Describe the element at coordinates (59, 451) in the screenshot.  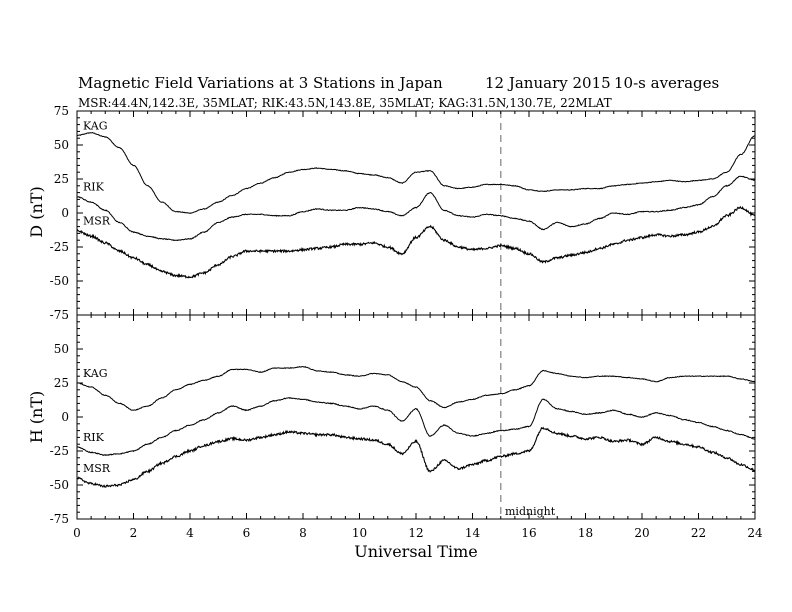
I see `h-y-tick-label: -25` at that location.